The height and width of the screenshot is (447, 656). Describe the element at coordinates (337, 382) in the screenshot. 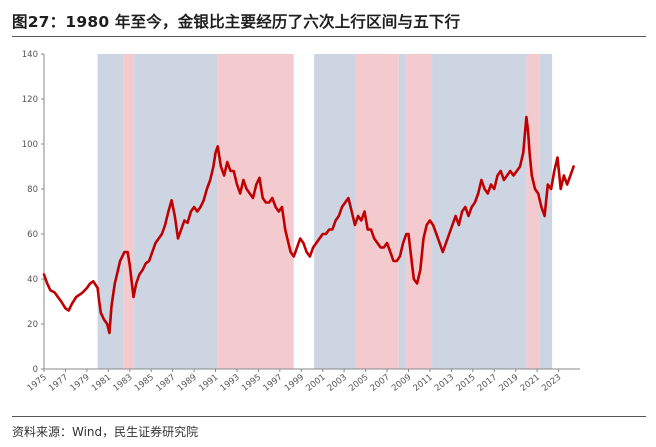

I see `x-tick-label: 2003` at that location.